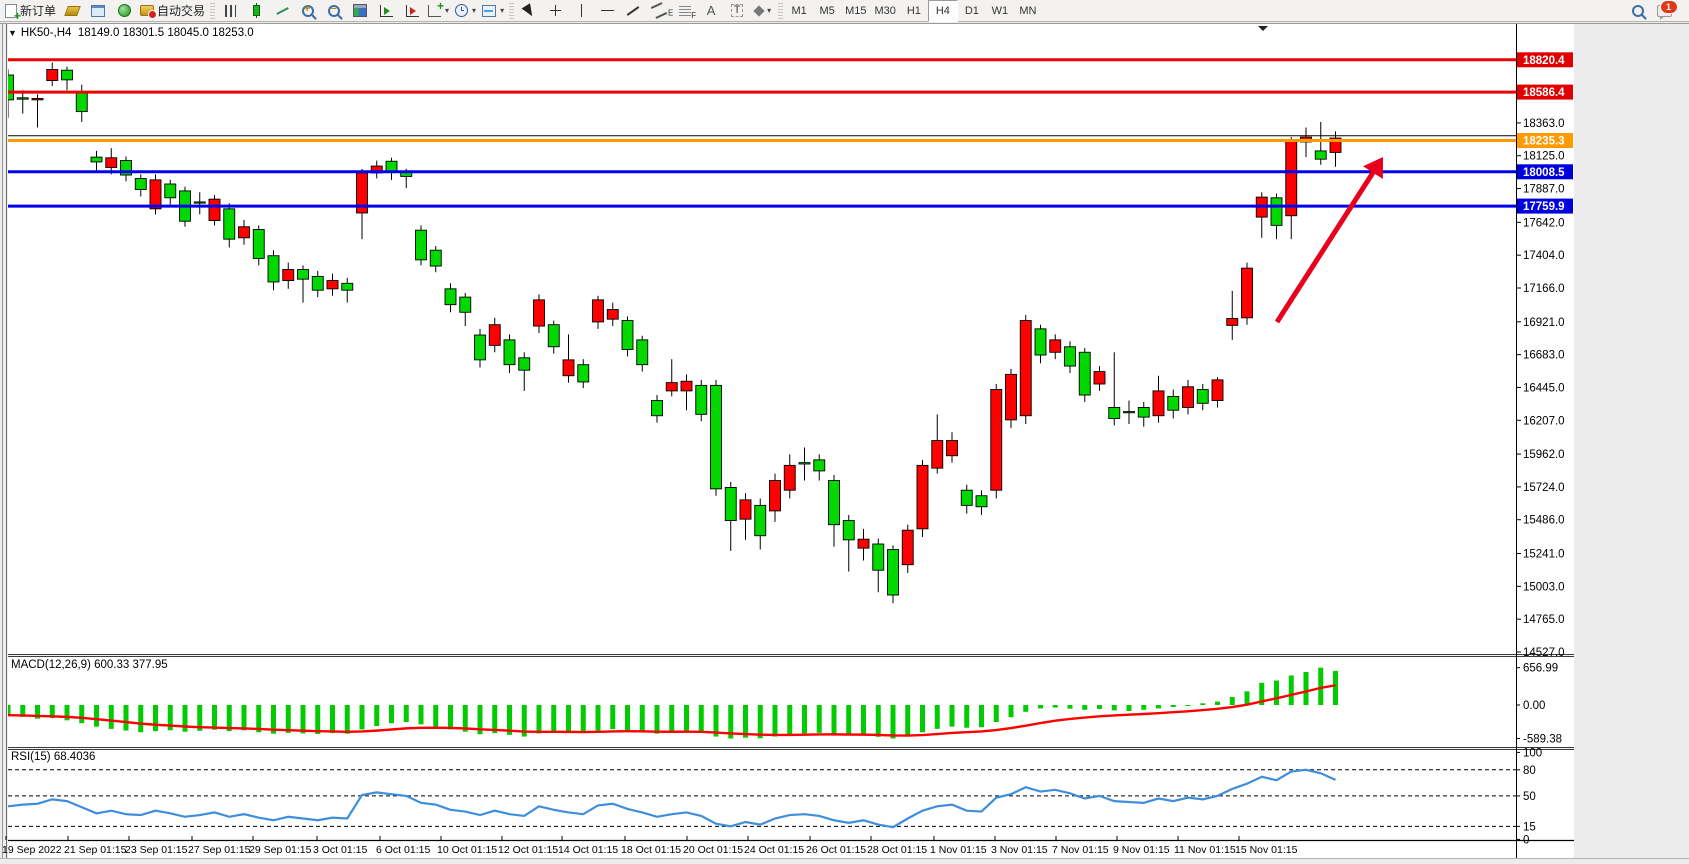 This screenshot has width=1689, height=864. Describe the element at coordinates (1540, 669) in the screenshot. I see `macd-tick-label: 656.99` at that location.